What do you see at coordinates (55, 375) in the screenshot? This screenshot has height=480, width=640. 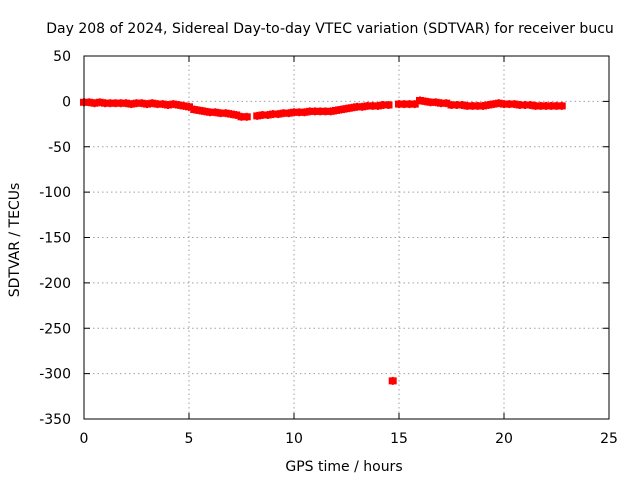 I see `y-tick-label: -300` at bounding box center [55, 375].